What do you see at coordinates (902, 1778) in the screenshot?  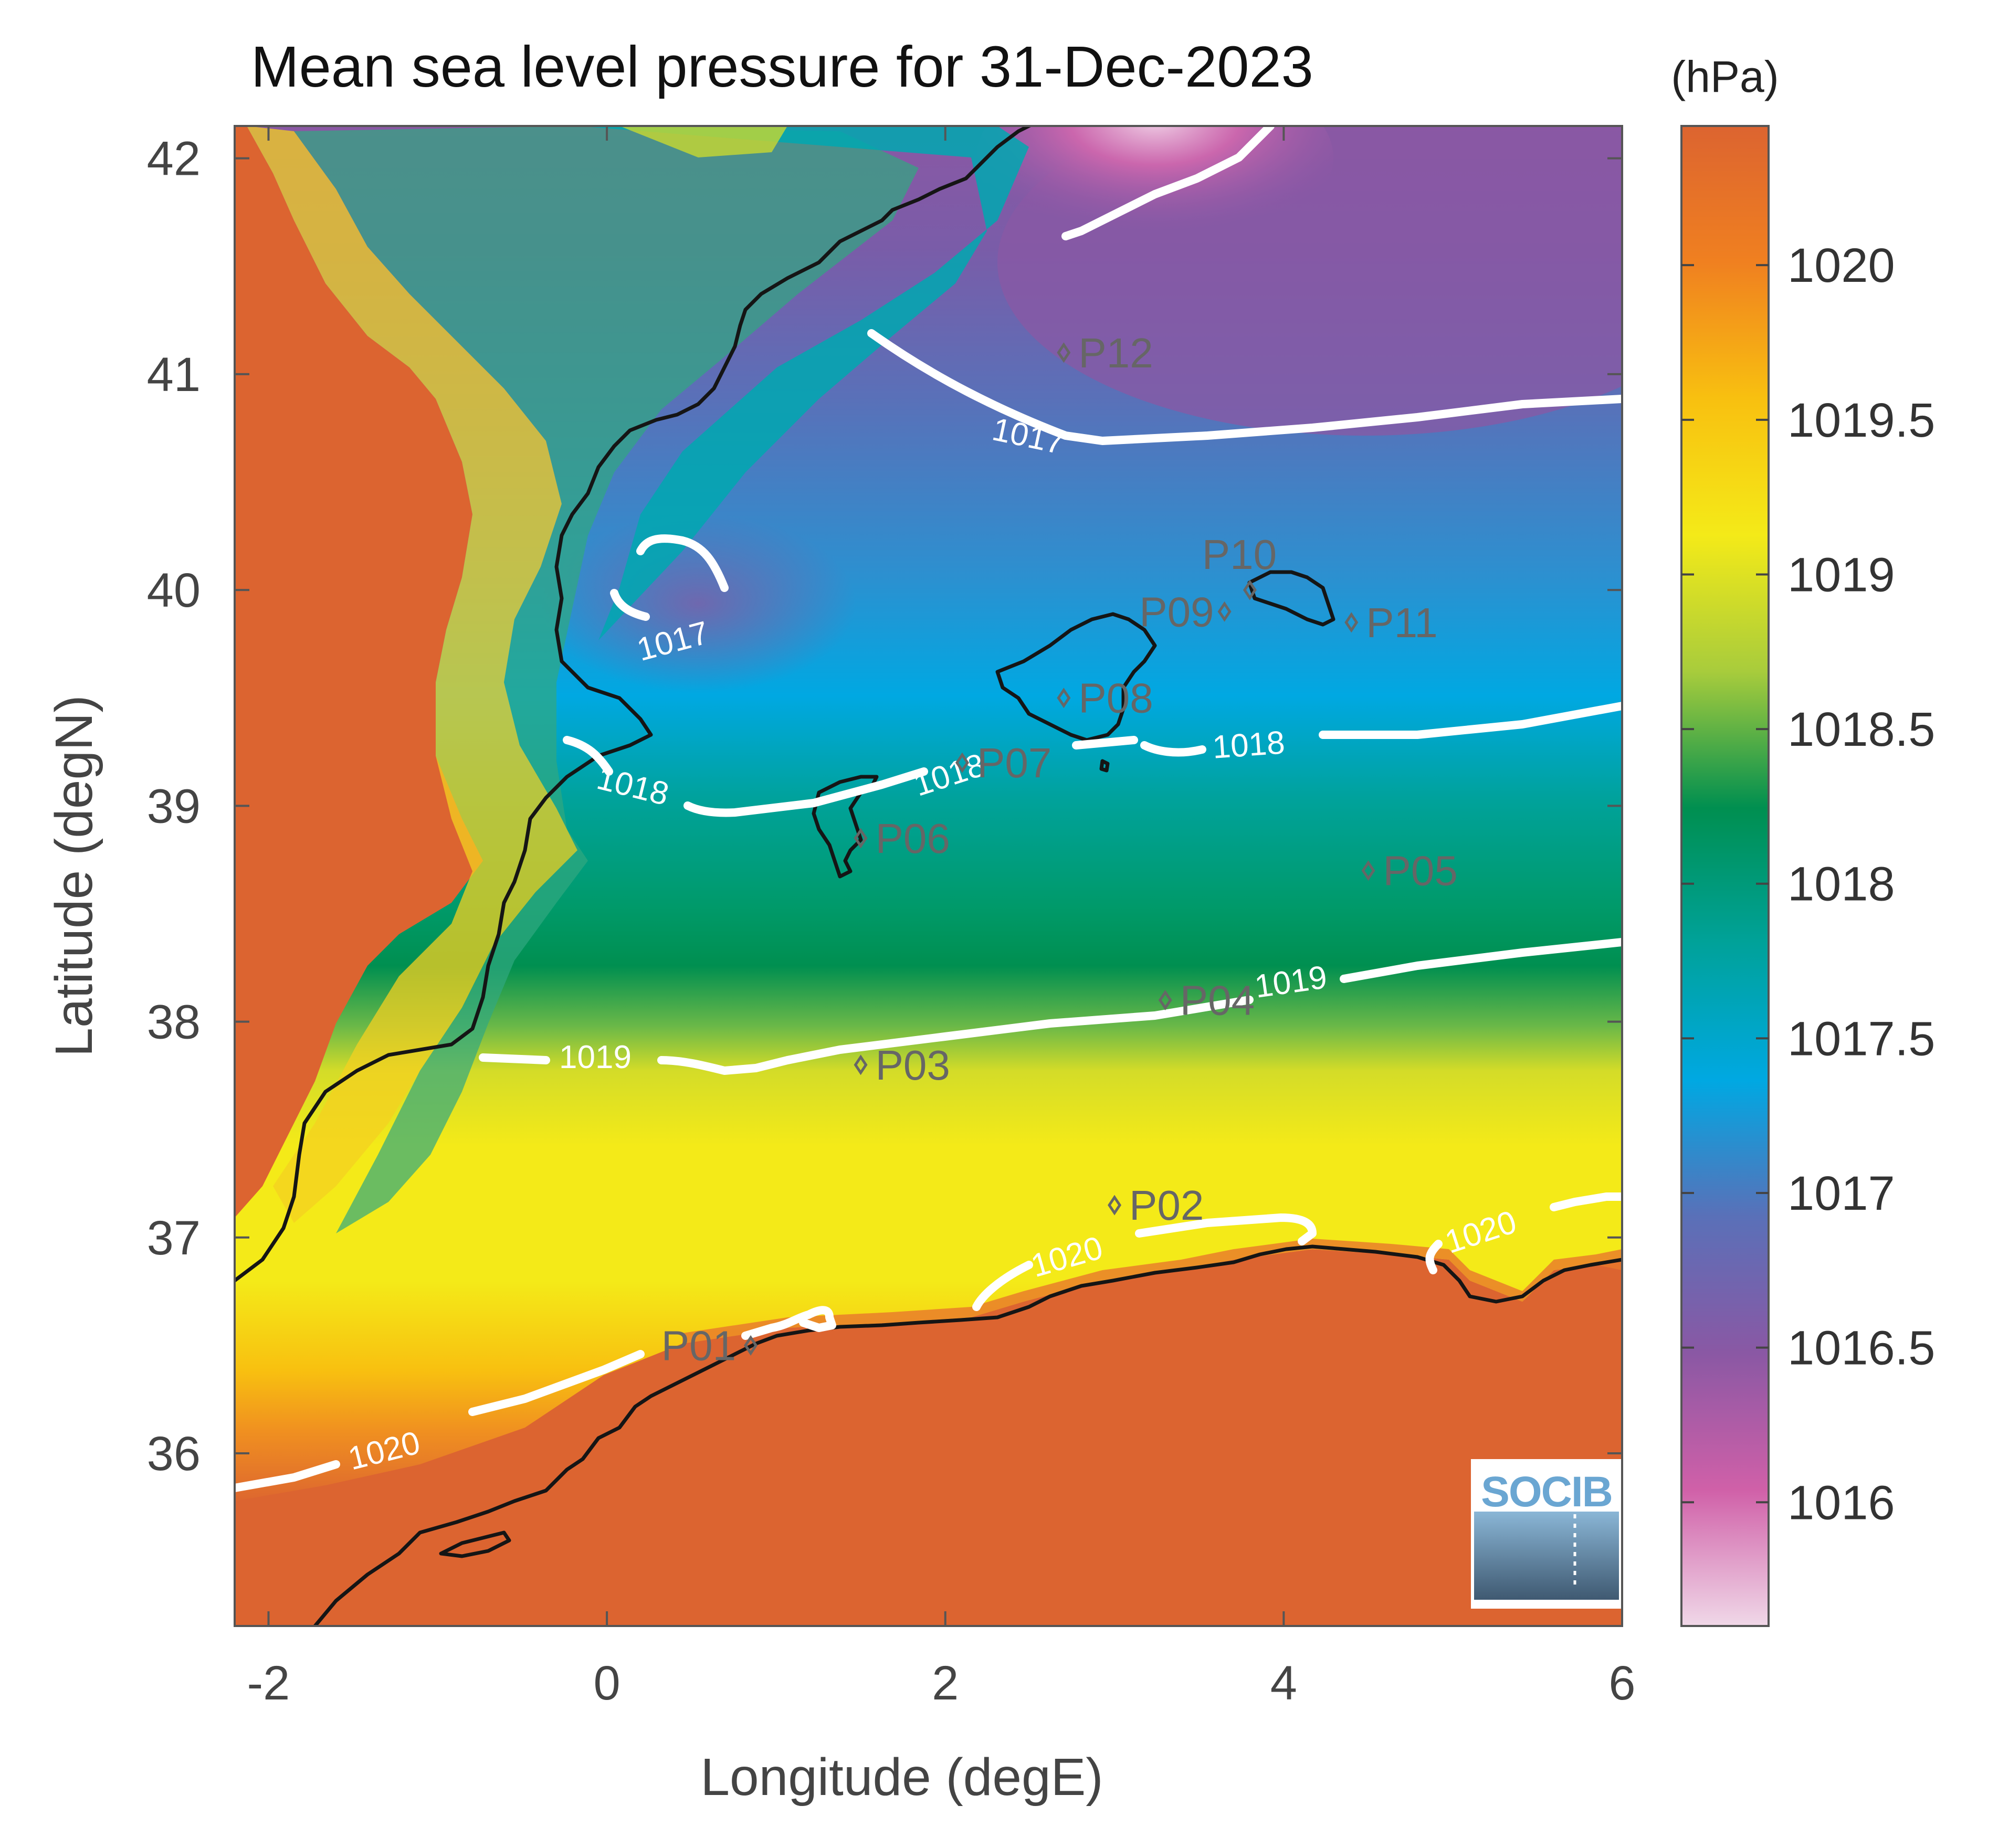 I see `x-axis-label: Longitude (degE)` at bounding box center [902, 1778].